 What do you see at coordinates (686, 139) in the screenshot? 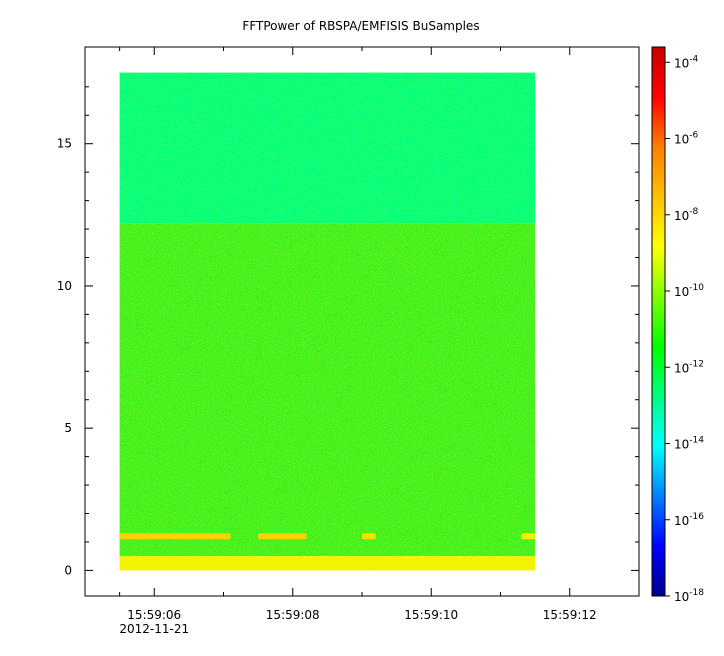
I see `colorbar-tick-label: 10⁻⁶` at bounding box center [686, 139].